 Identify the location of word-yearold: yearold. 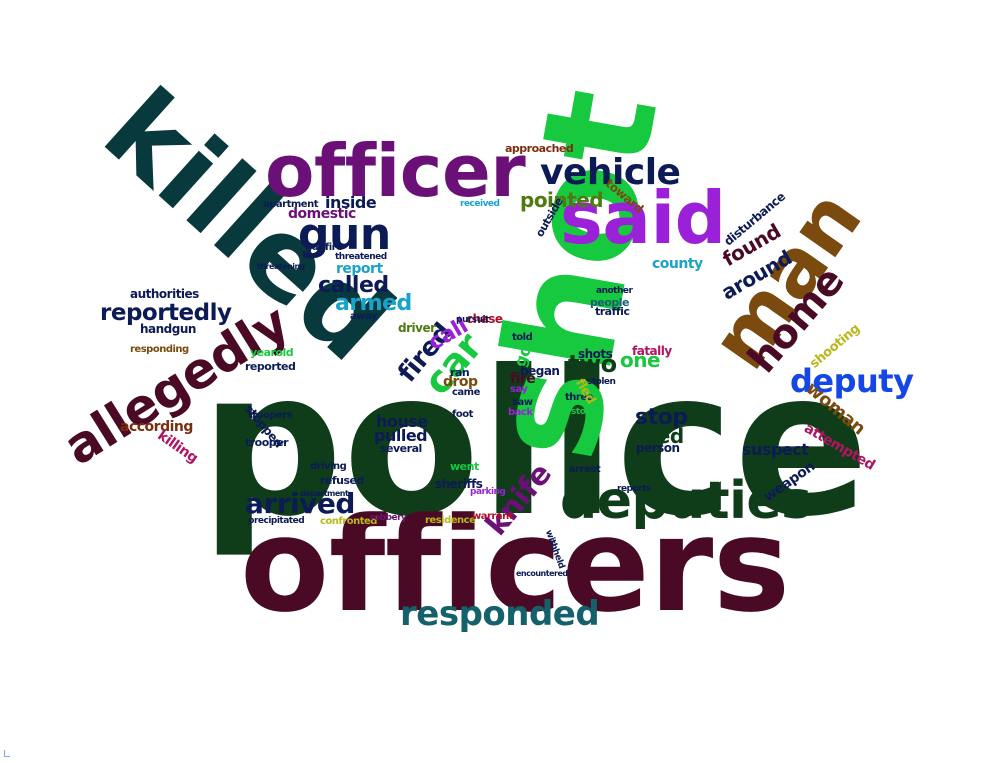
(272, 352).